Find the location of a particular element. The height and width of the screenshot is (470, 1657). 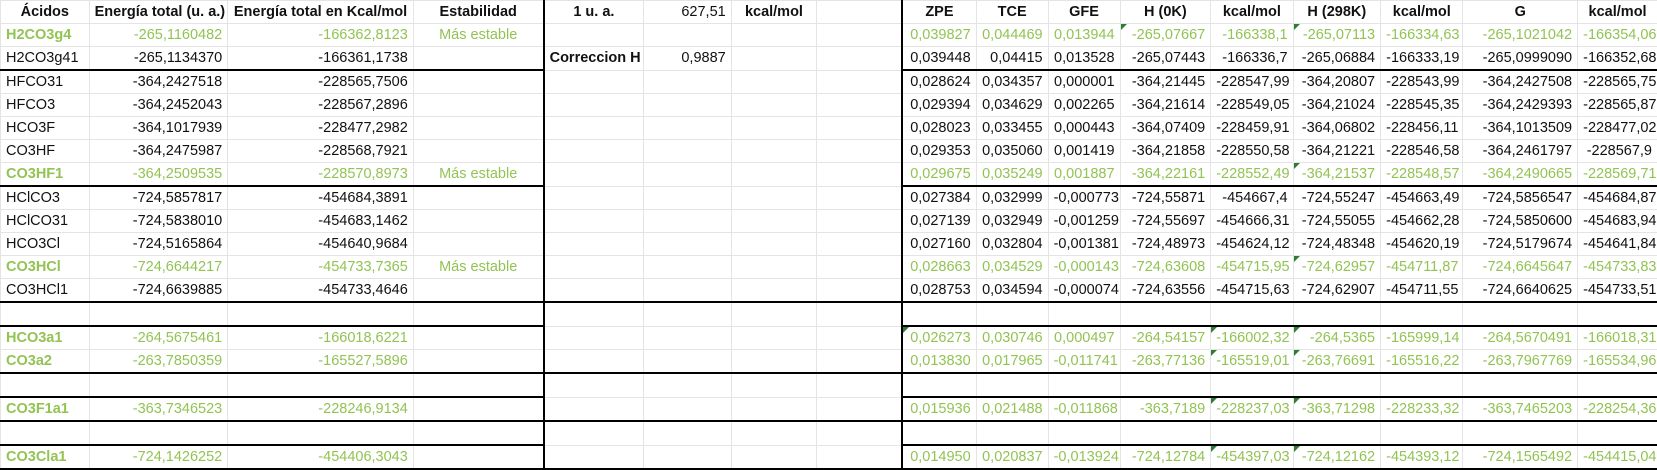

header-cell-aux-blank is located at coordinates (859, 12).